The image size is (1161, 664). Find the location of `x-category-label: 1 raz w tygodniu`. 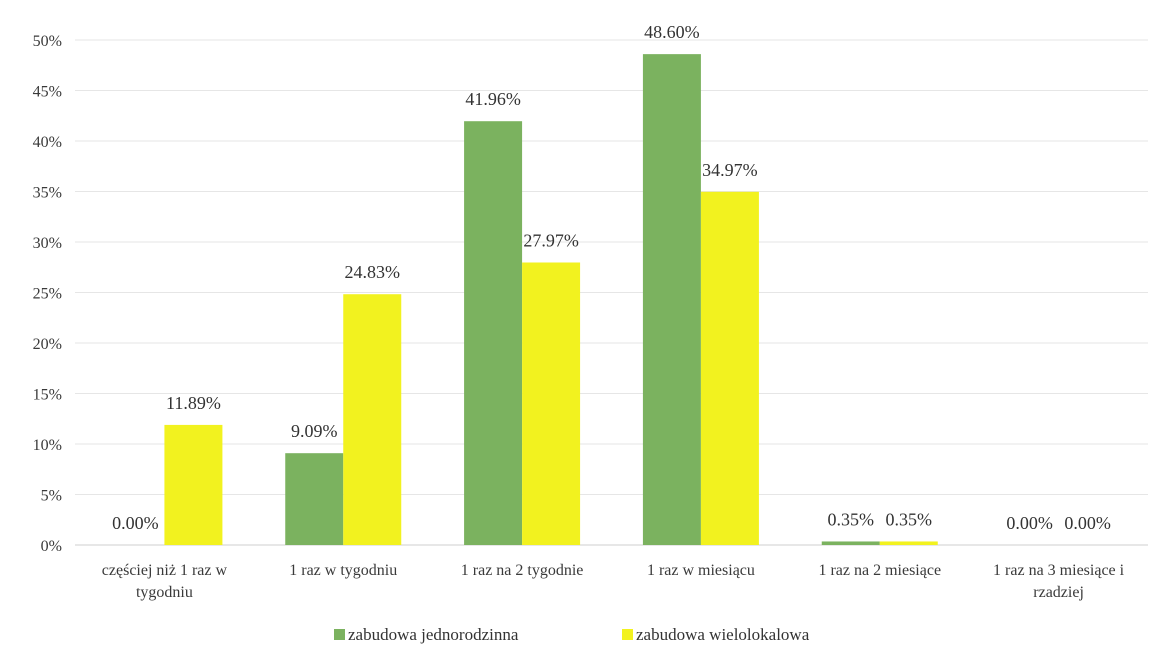

x-category-label: 1 raz w tygodniu is located at coordinates (343, 570).